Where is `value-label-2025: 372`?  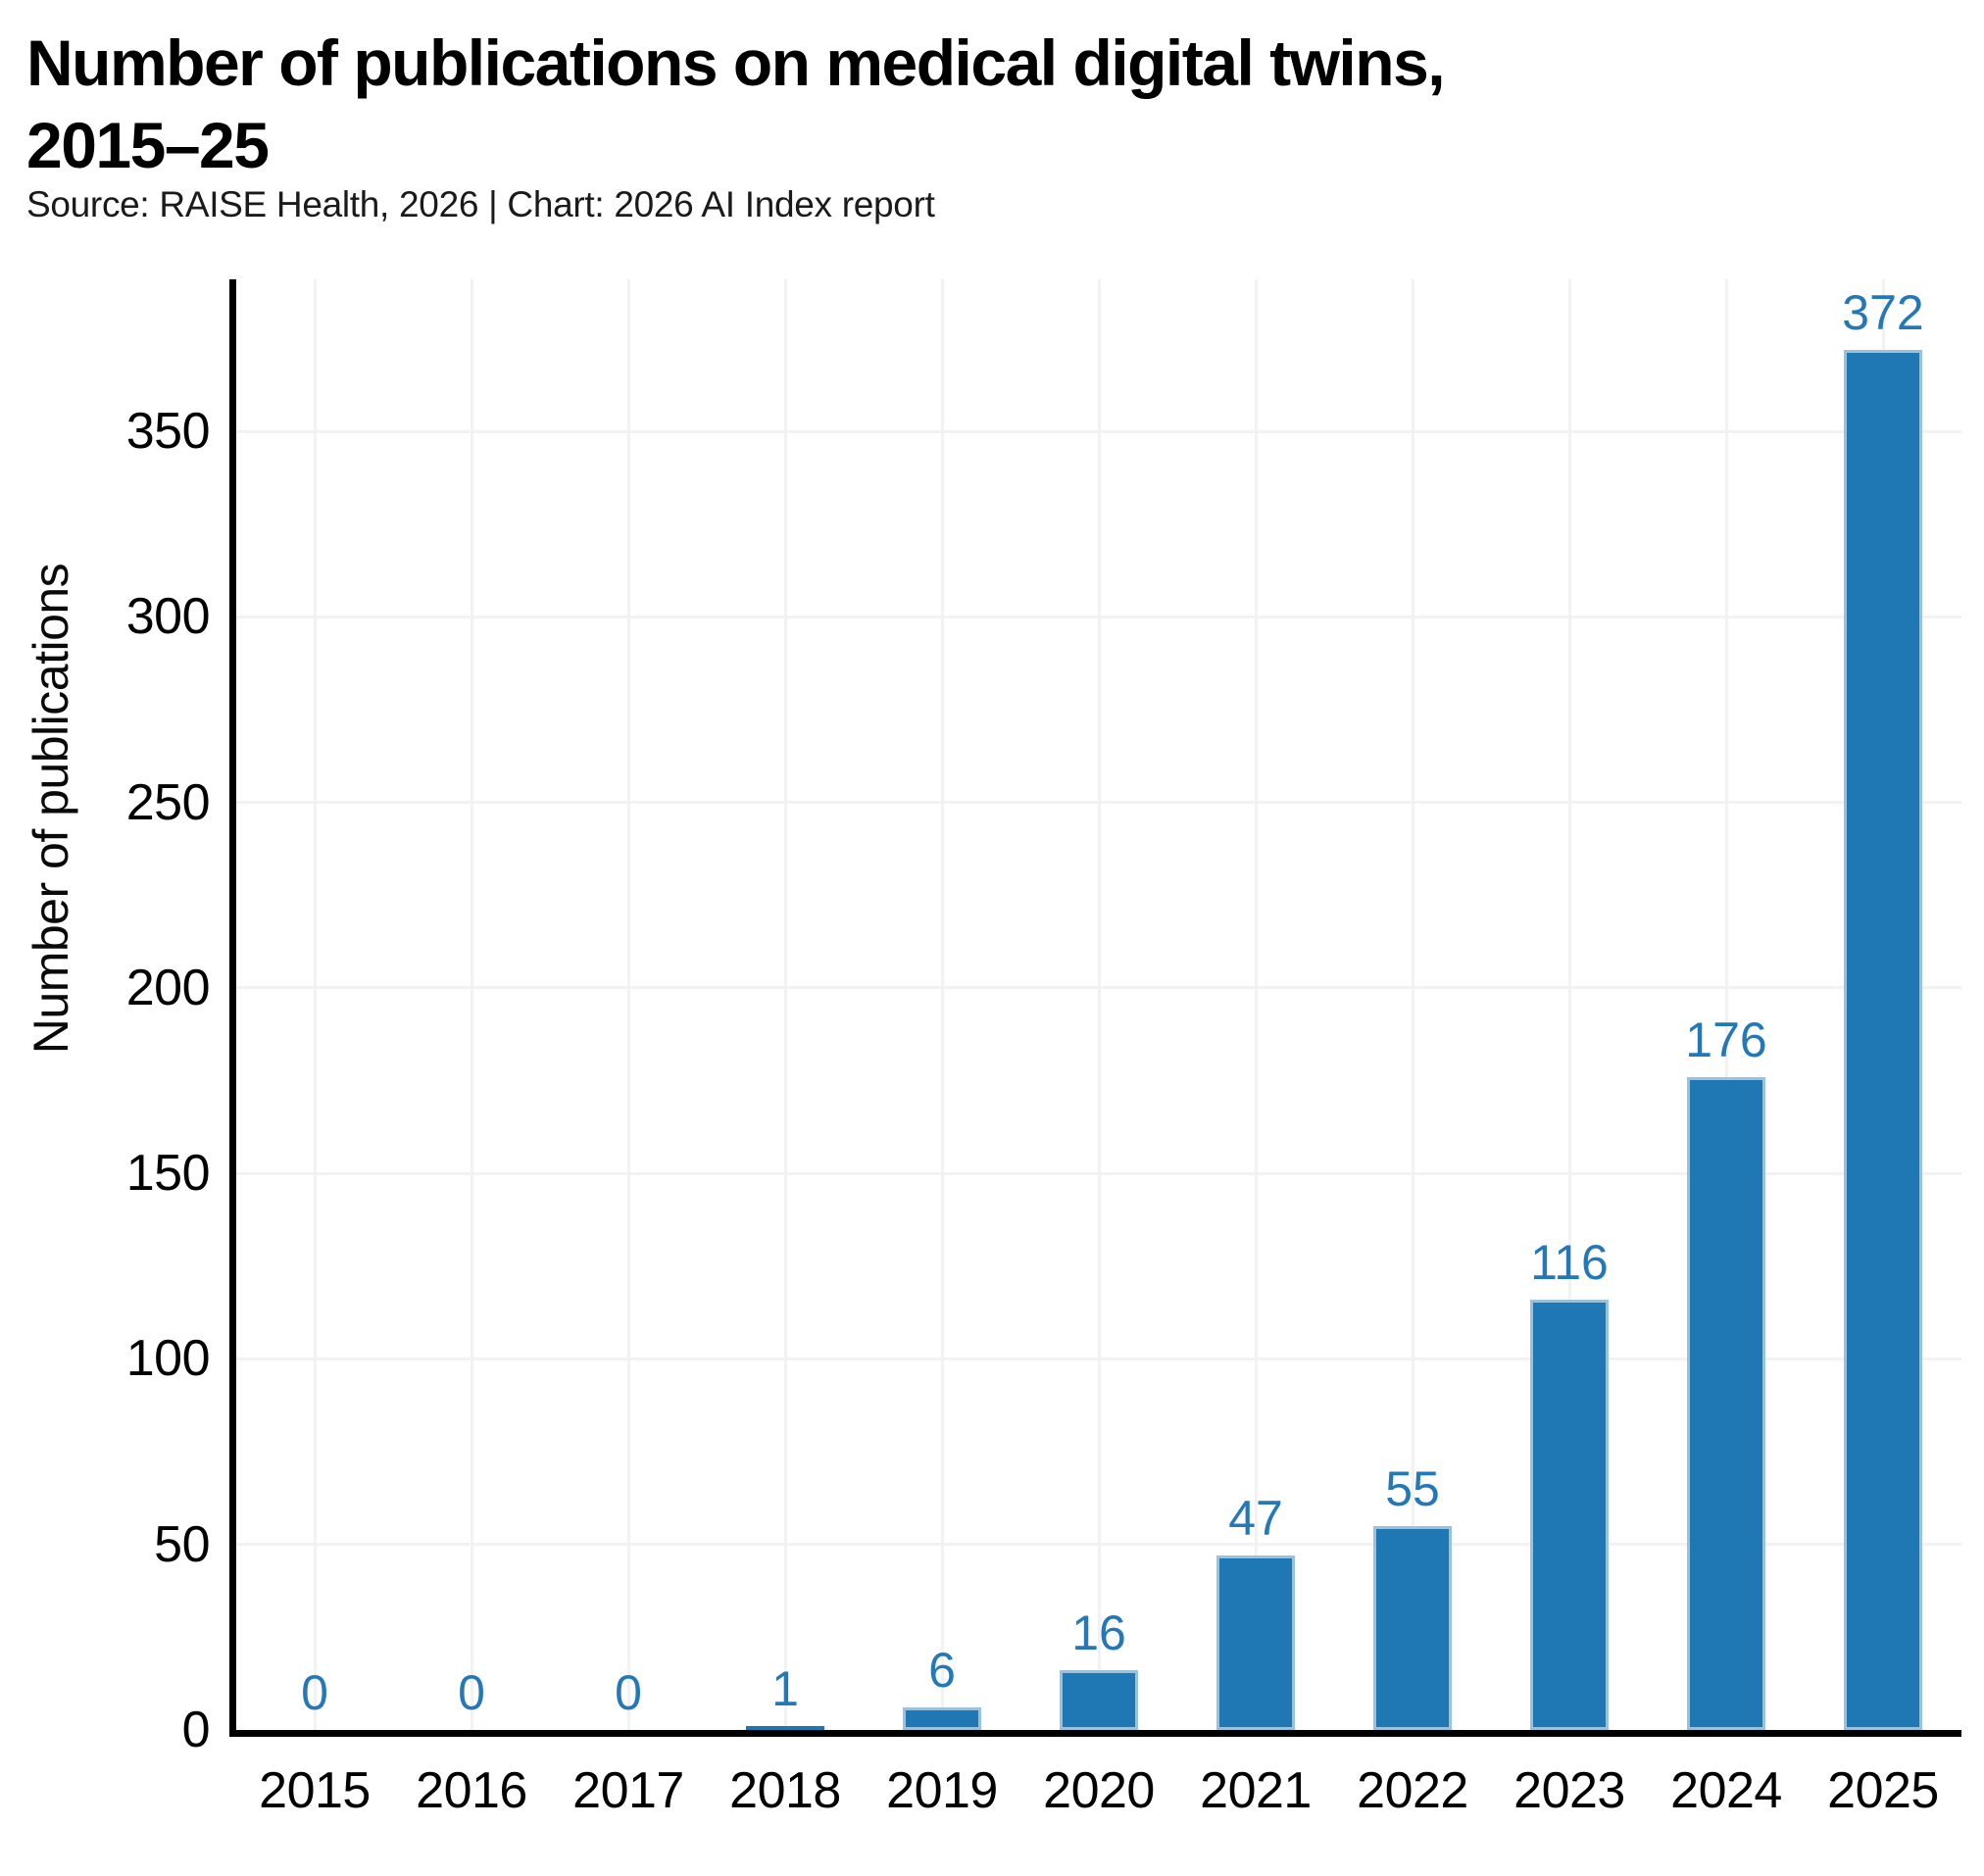
value-label-2025: 372 is located at coordinates (1883, 312).